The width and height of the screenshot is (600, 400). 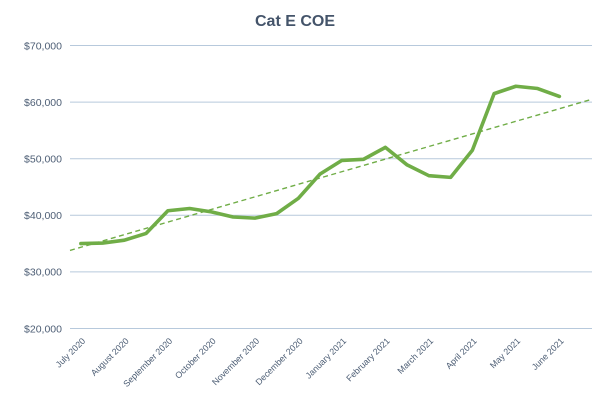 I want to click on x-tick-label: July 2020, so click(x=71, y=353).